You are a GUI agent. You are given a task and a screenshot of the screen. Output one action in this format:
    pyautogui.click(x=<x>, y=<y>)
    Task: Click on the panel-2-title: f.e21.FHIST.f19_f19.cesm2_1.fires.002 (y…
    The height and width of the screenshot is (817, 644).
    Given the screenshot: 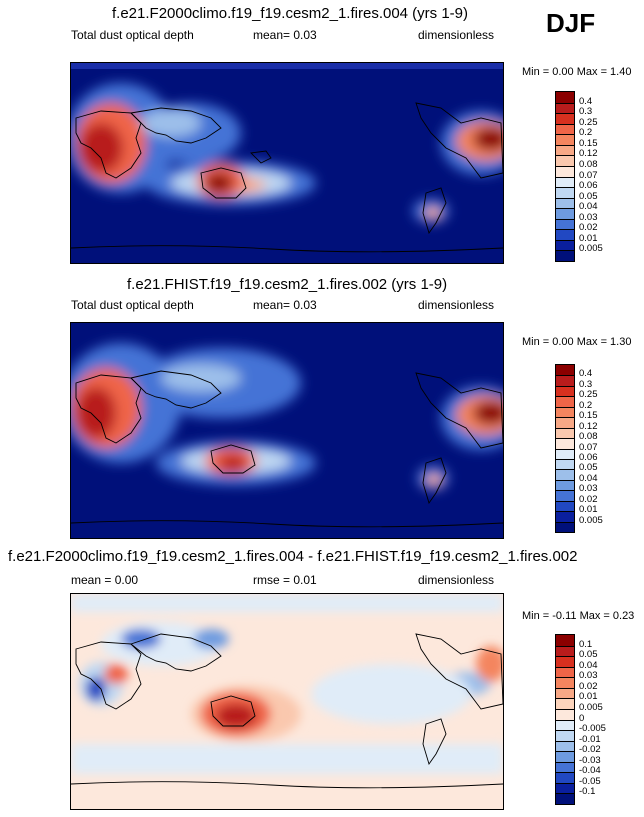 What is the action you would take?
    pyautogui.click(x=287, y=284)
    